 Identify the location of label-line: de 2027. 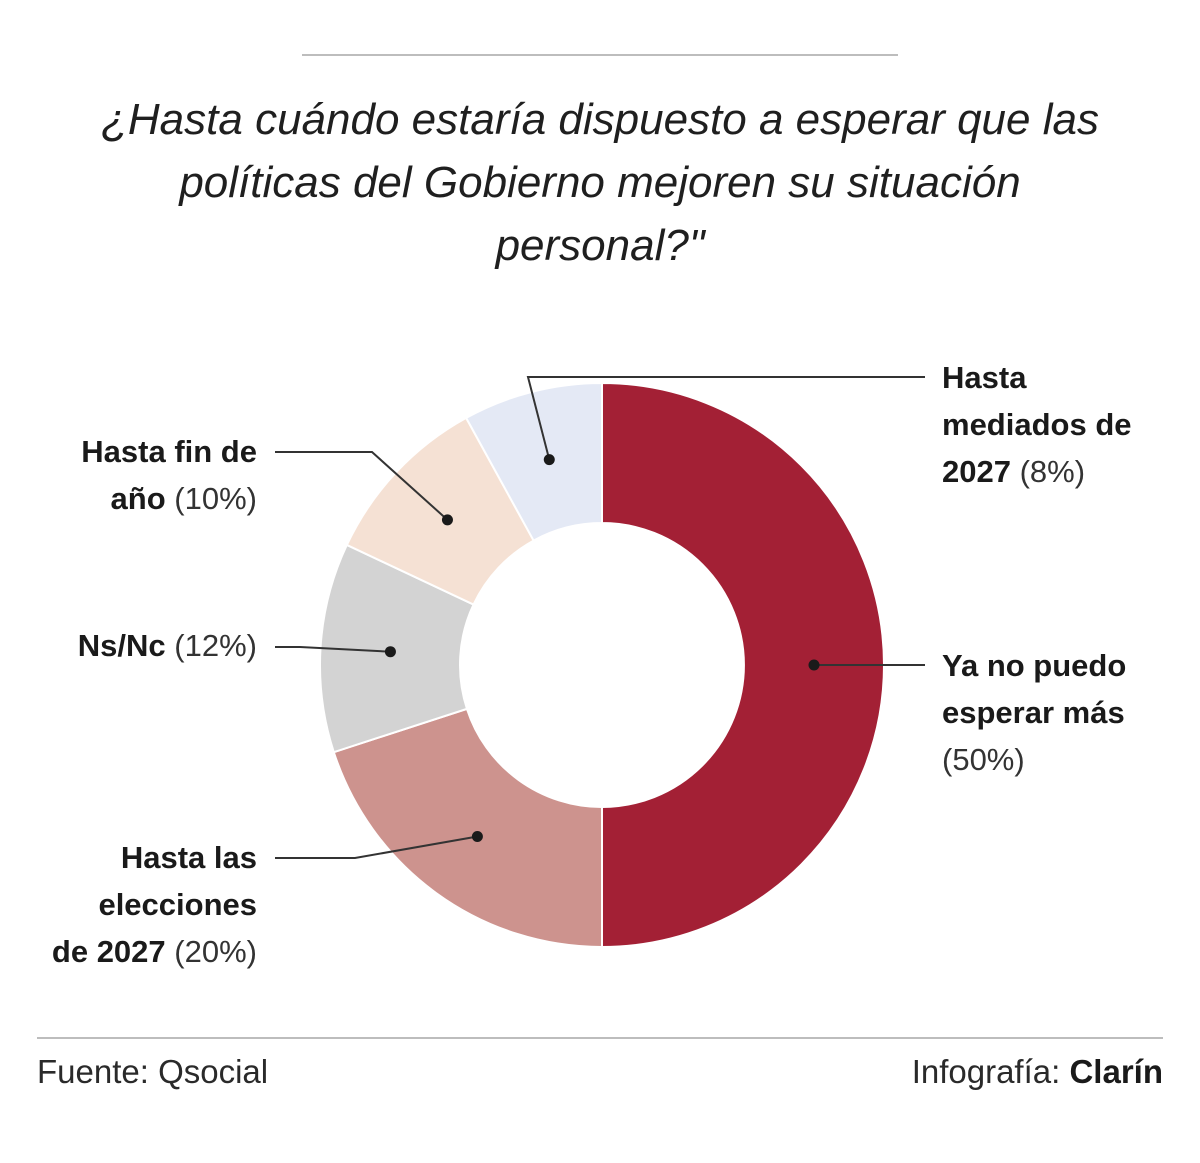
(108, 951).